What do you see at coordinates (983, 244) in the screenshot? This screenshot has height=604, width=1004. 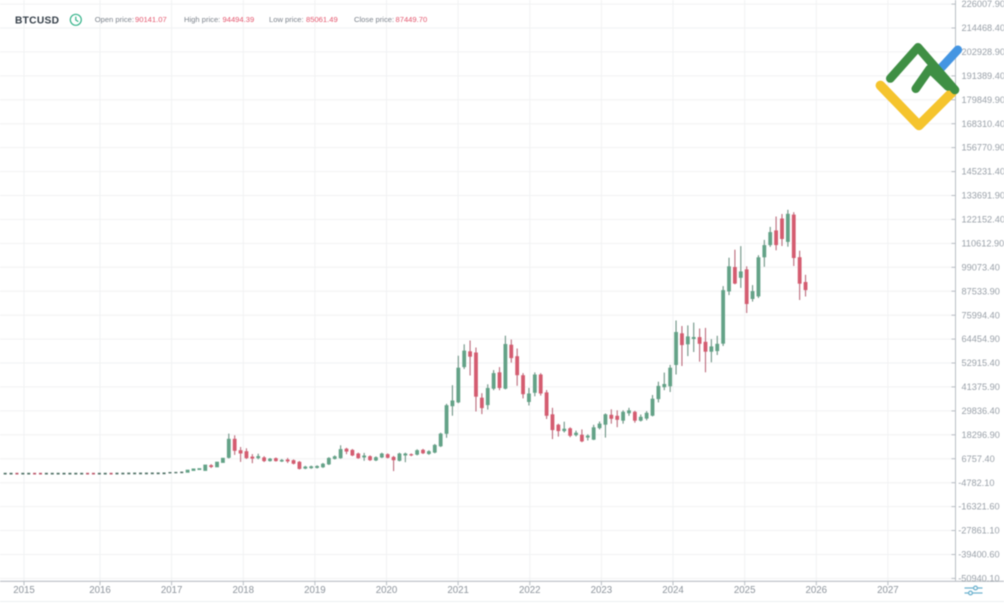 I see `svg-text: 110612.90` at bounding box center [983, 244].